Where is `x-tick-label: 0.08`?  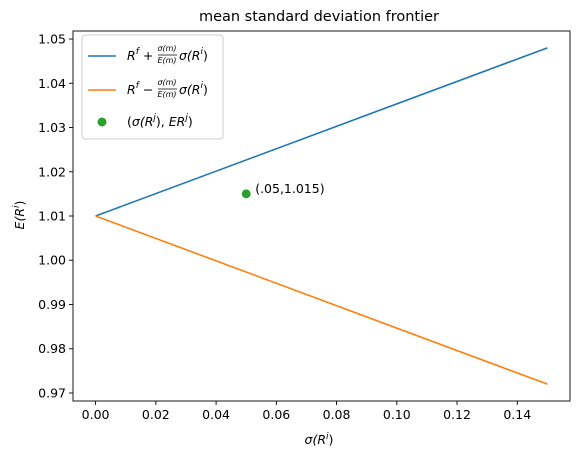
x-tick-label: 0.08 is located at coordinates (337, 414).